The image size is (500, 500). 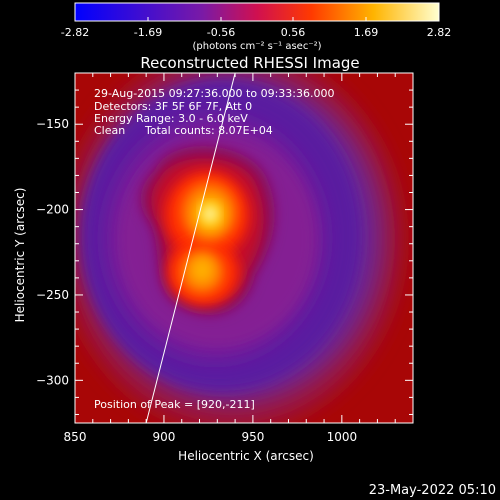 What do you see at coordinates (208, 130) in the screenshot?
I see `annotation-total-counts: Total counts: 8.07E+04` at bounding box center [208, 130].